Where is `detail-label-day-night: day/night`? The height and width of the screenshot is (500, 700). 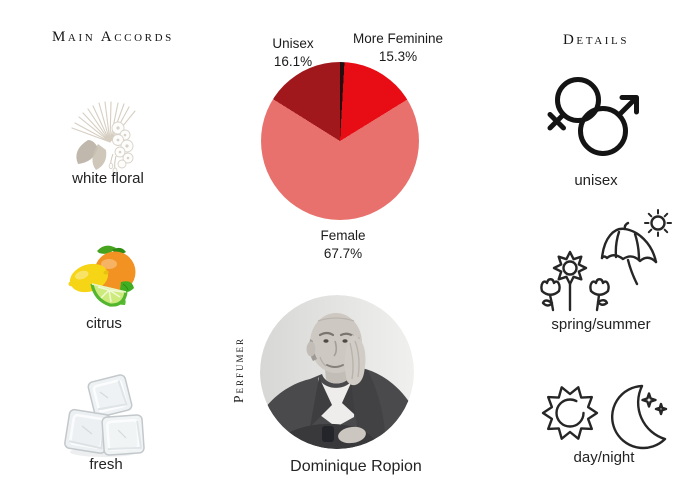 detail-label-day-night: day/night is located at coordinates (604, 457).